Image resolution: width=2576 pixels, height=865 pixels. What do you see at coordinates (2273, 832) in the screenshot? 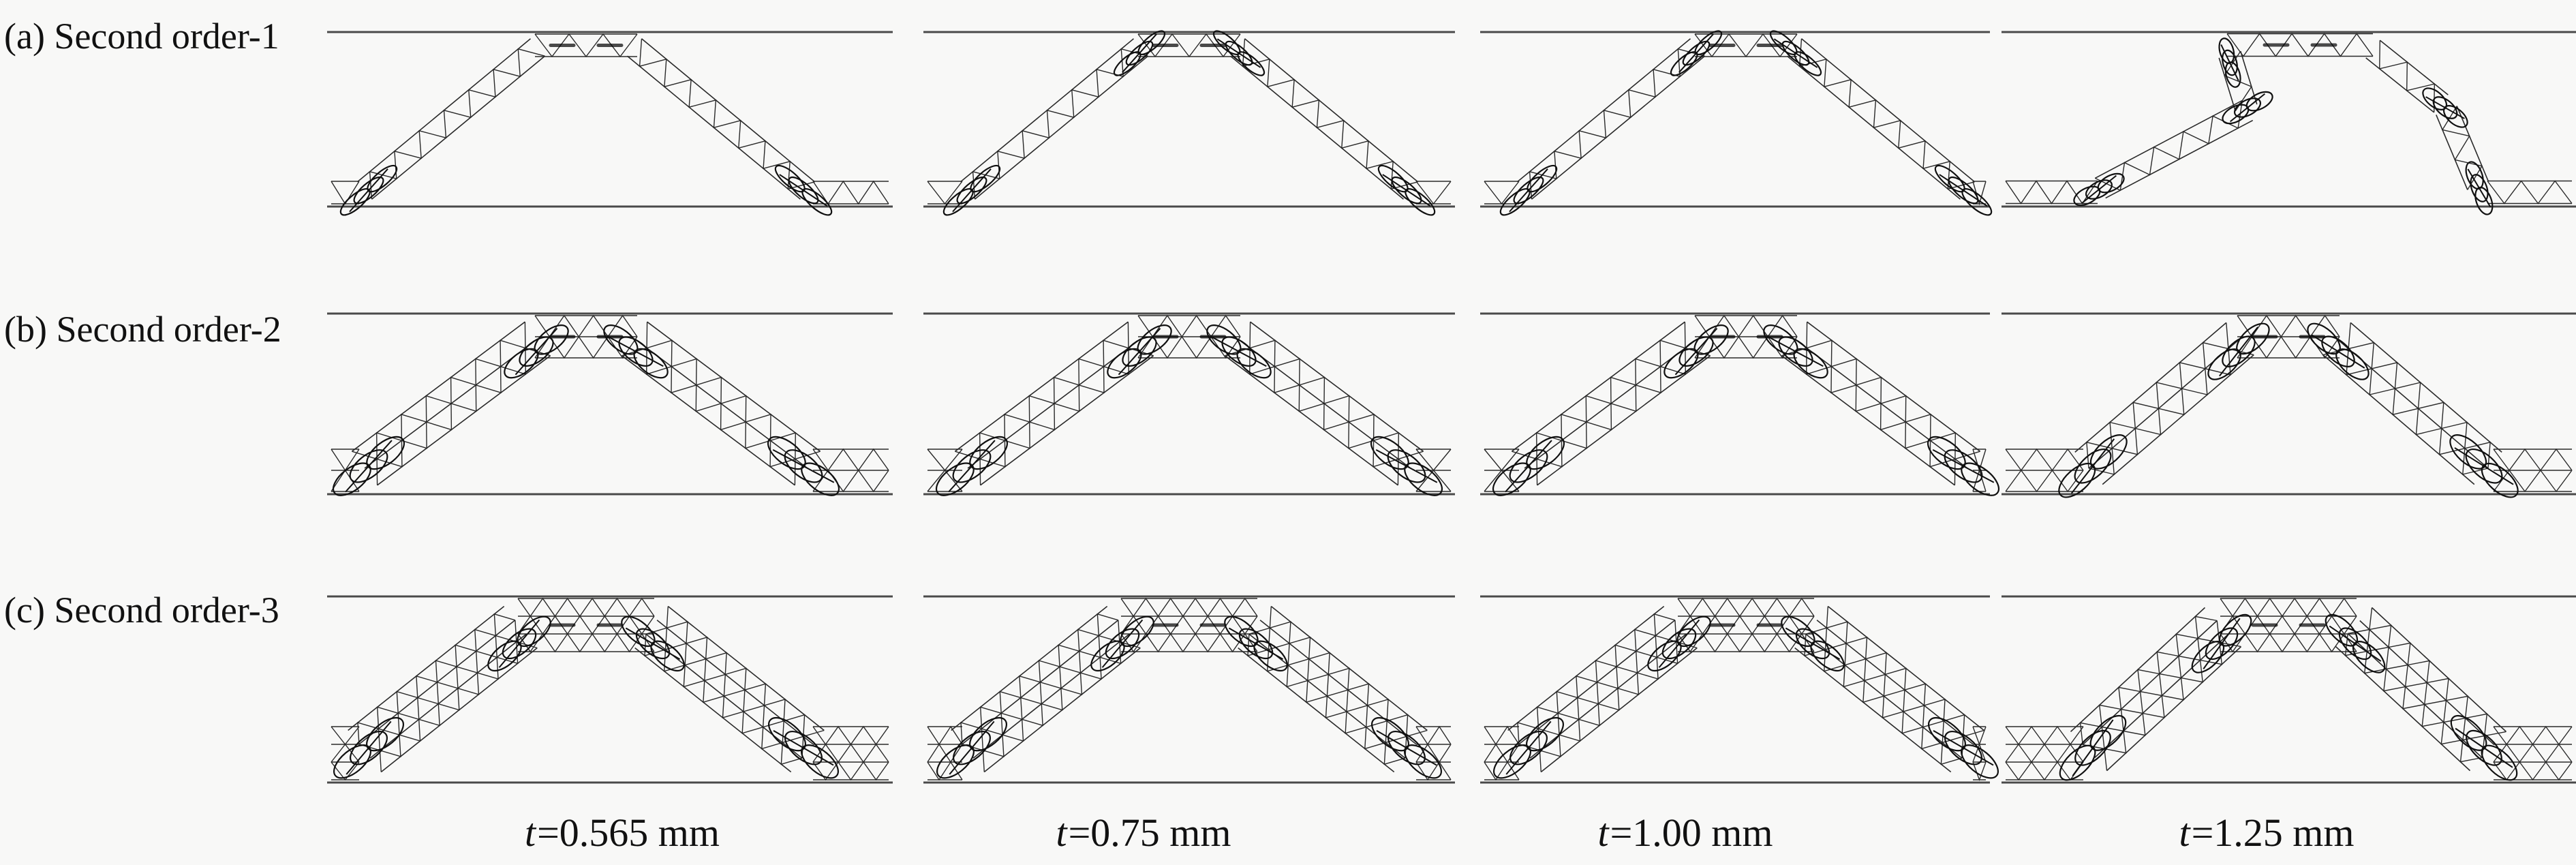
I see `caption-value: =1.25 mm` at bounding box center [2273, 832].